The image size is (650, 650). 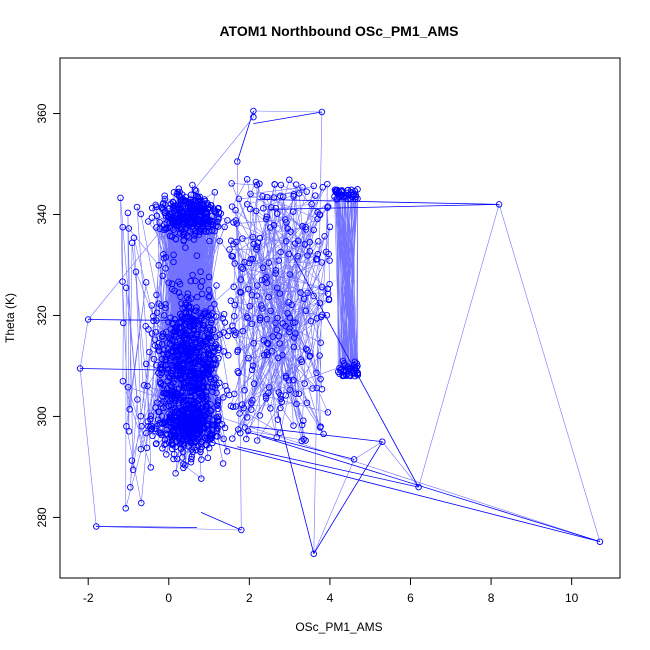 I want to click on x-axis-label: OSc_PM1_AMS, so click(x=338, y=627).